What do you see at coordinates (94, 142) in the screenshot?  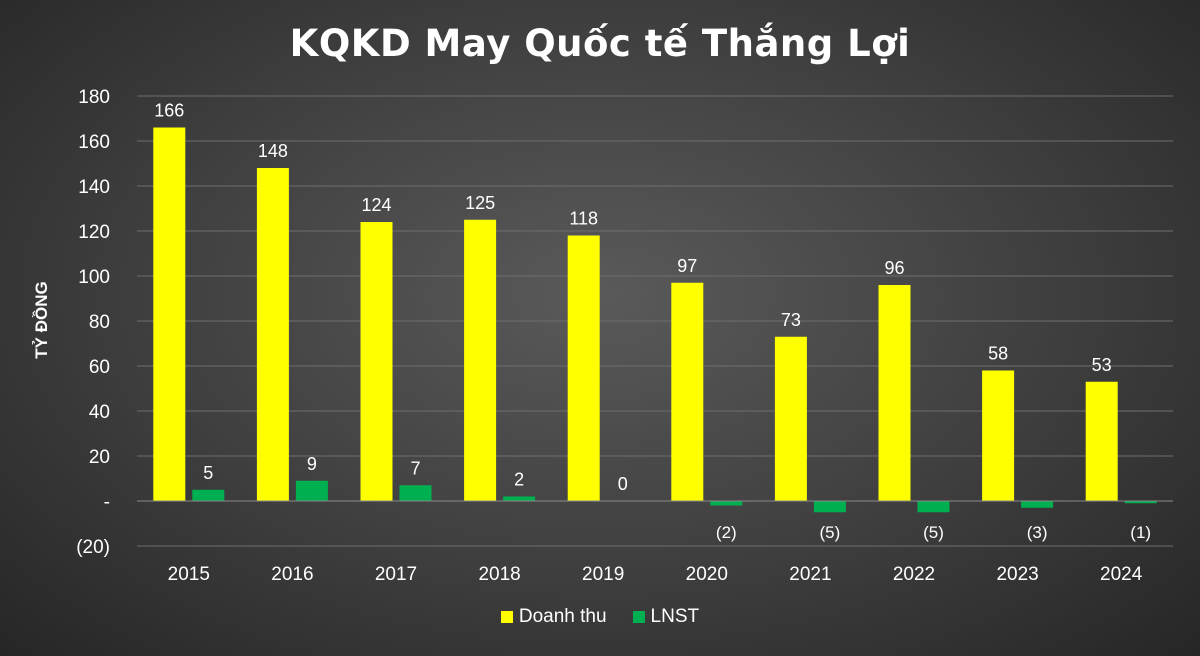 I see `y-tick-label: 160` at bounding box center [94, 142].